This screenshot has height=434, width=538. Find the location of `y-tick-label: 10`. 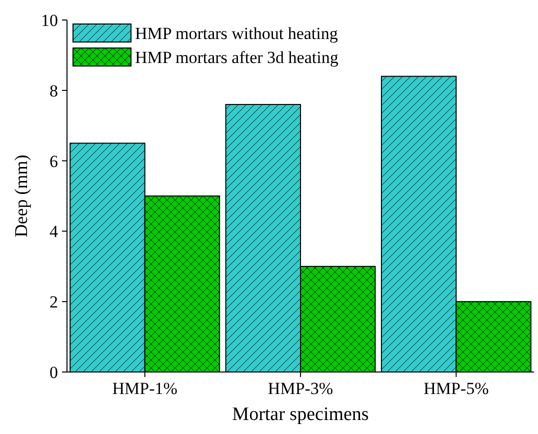

y-tick-label: 10 is located at coordinates (49, 20).